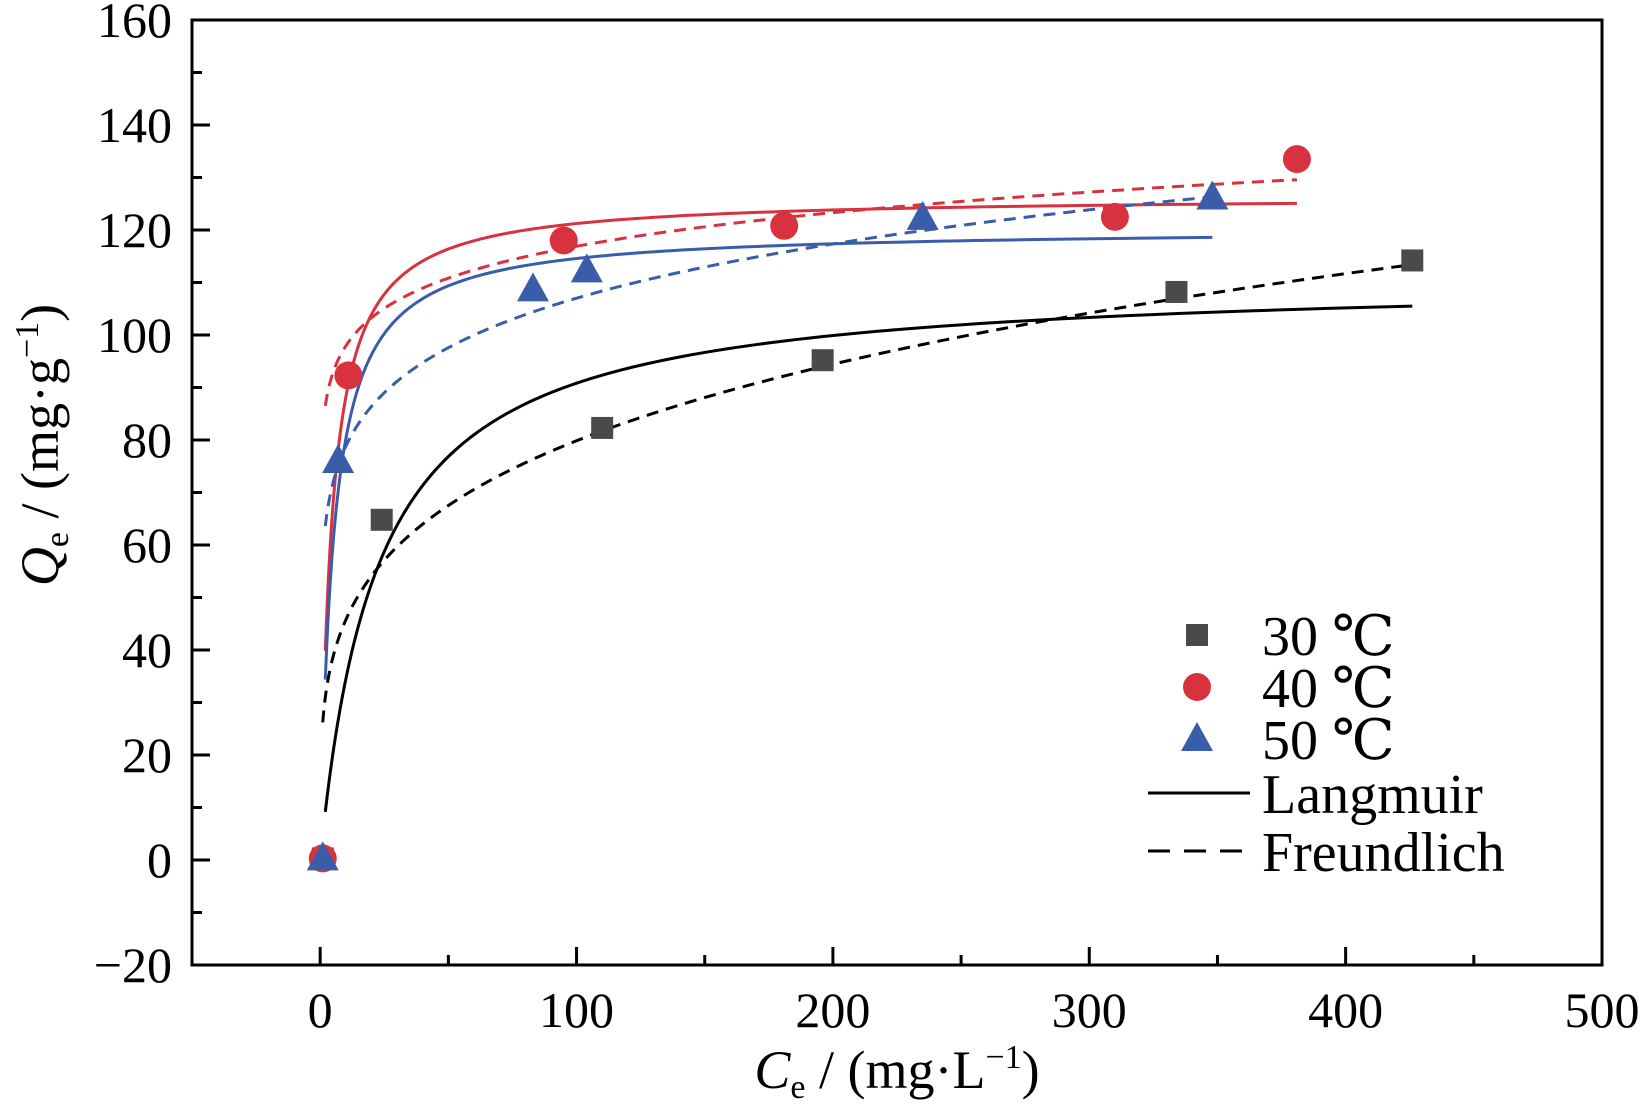 The height and width of the screenshot is (1106, 1650). Describe the element at coordinates (133, 965) in the screenshot. I see `y-tick-label: −20` at that location.